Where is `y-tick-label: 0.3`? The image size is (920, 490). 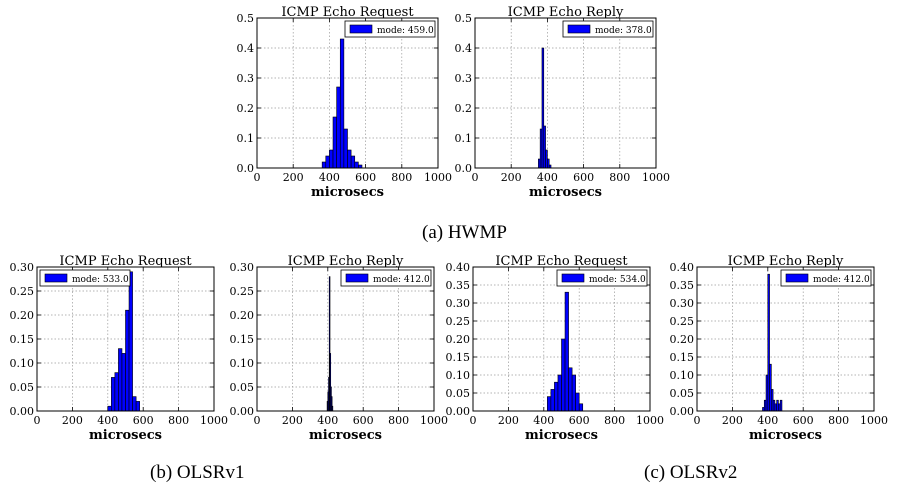 y-tick-label: 0.3 is located at coordinates (246, 78).